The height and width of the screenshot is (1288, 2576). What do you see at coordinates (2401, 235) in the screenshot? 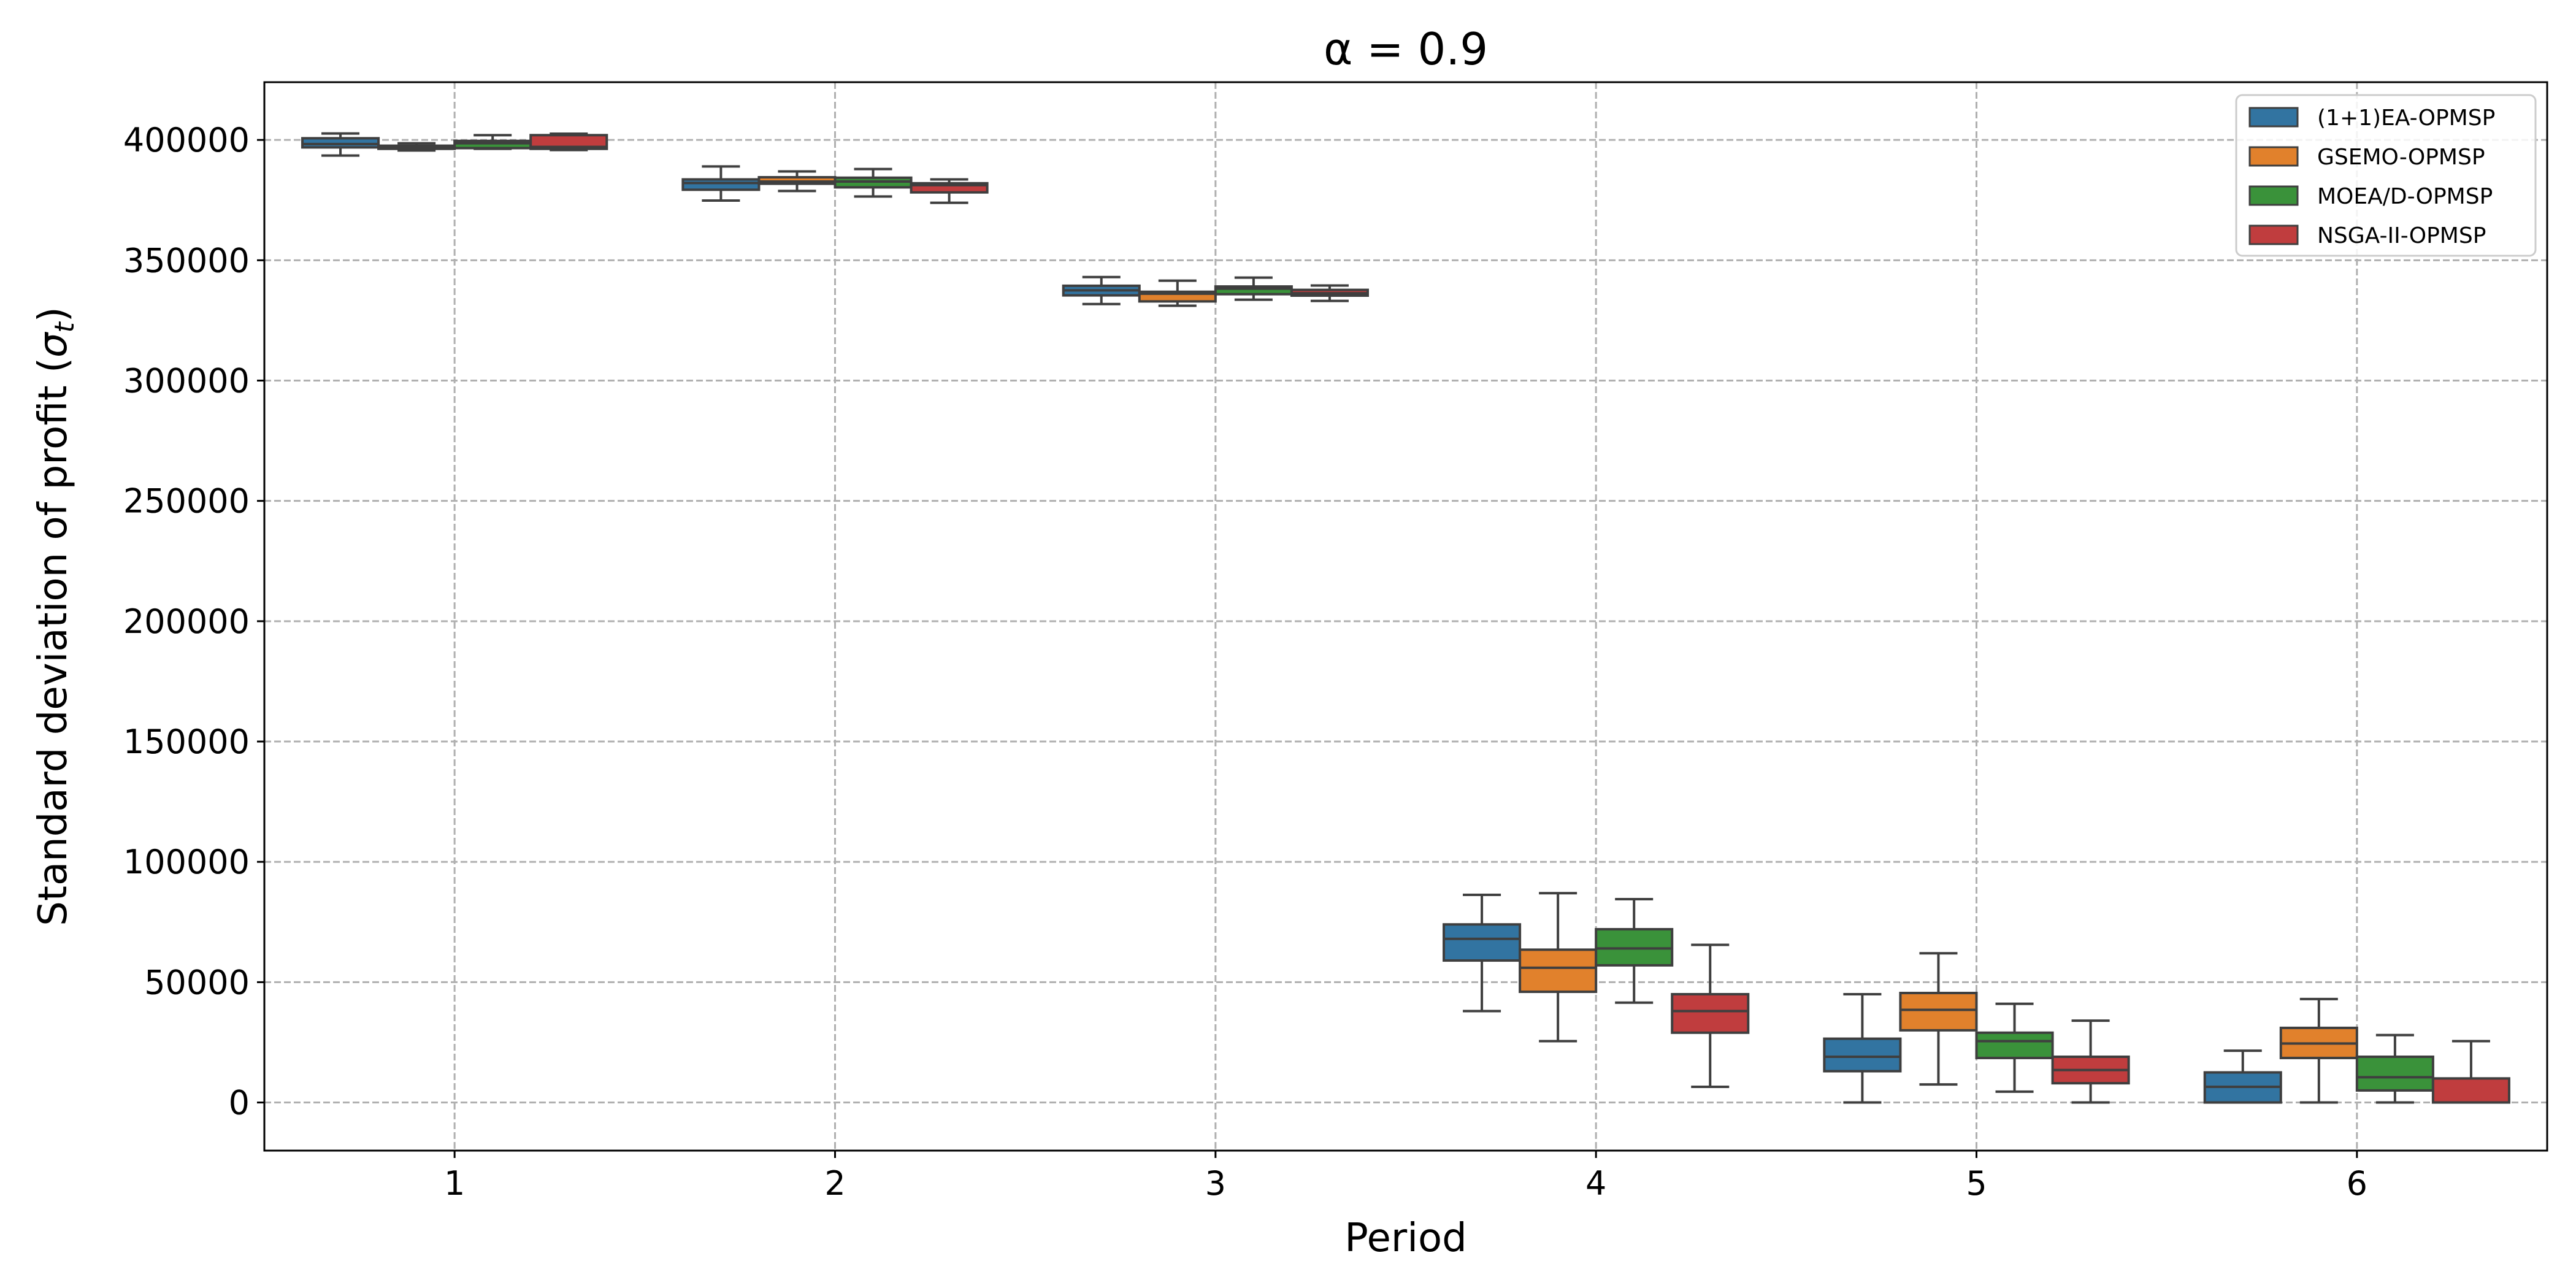
I see `legend-label: NSGA-II-OPMSP` at bounding box center [2401, 235].